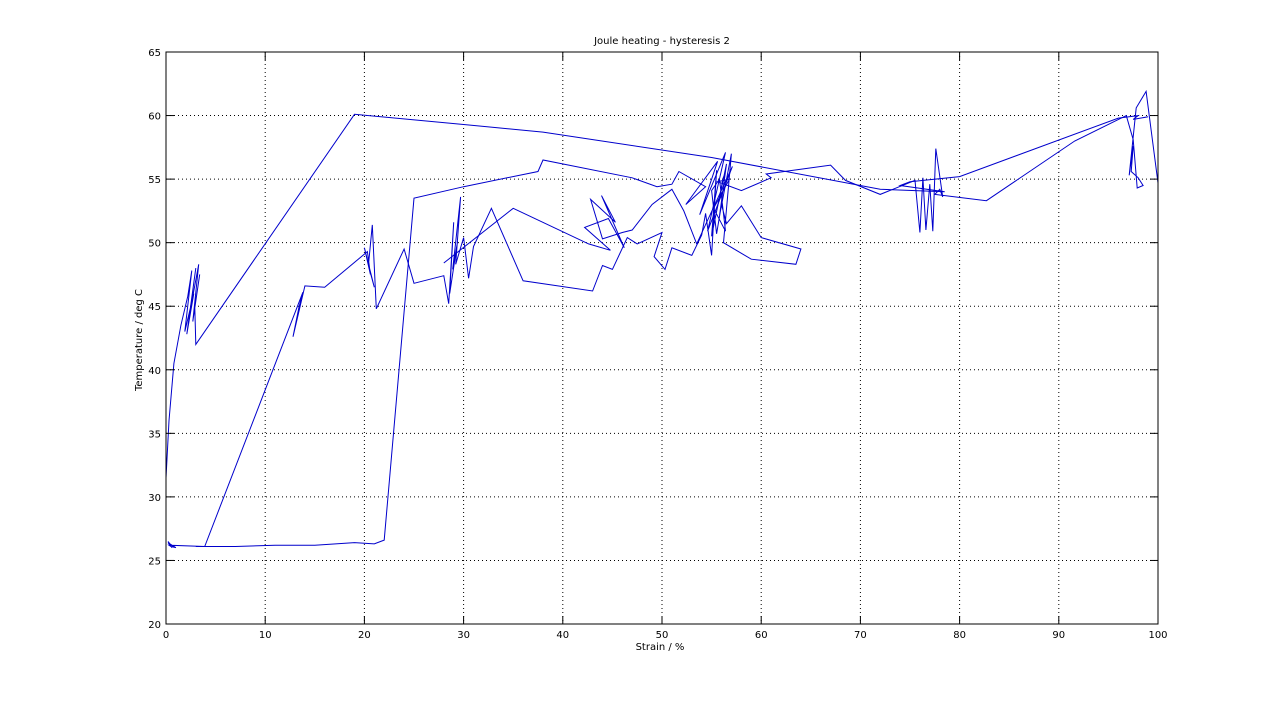  What do you see at coordinates (154, 434) in the screenshot?
I see `y-tick-label: 35` at bounding box center [154, 434].